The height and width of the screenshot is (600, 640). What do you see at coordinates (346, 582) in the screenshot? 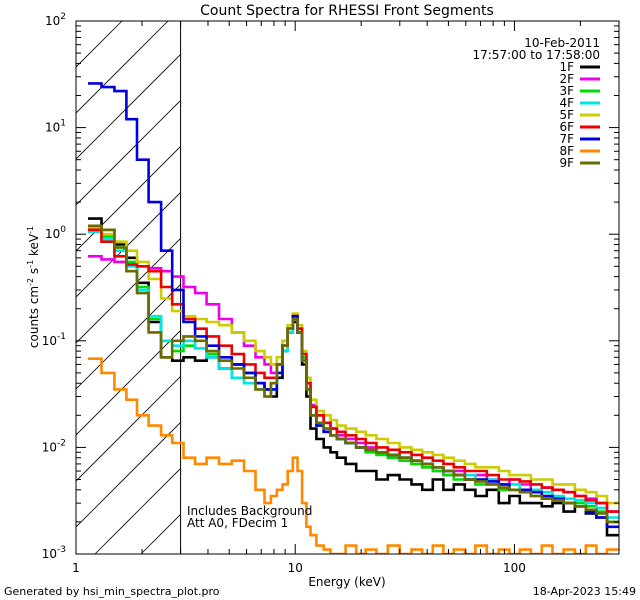
I see `x-axis-label: Energy (keV)` at bounding box center [346, 582].